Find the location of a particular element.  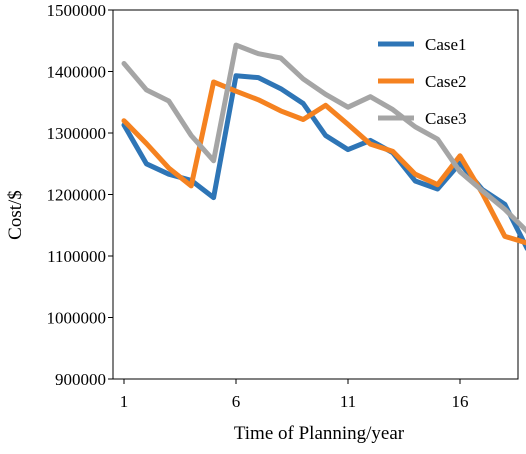

legend-label-case2: Case2 is located at coordinates (446, 81).